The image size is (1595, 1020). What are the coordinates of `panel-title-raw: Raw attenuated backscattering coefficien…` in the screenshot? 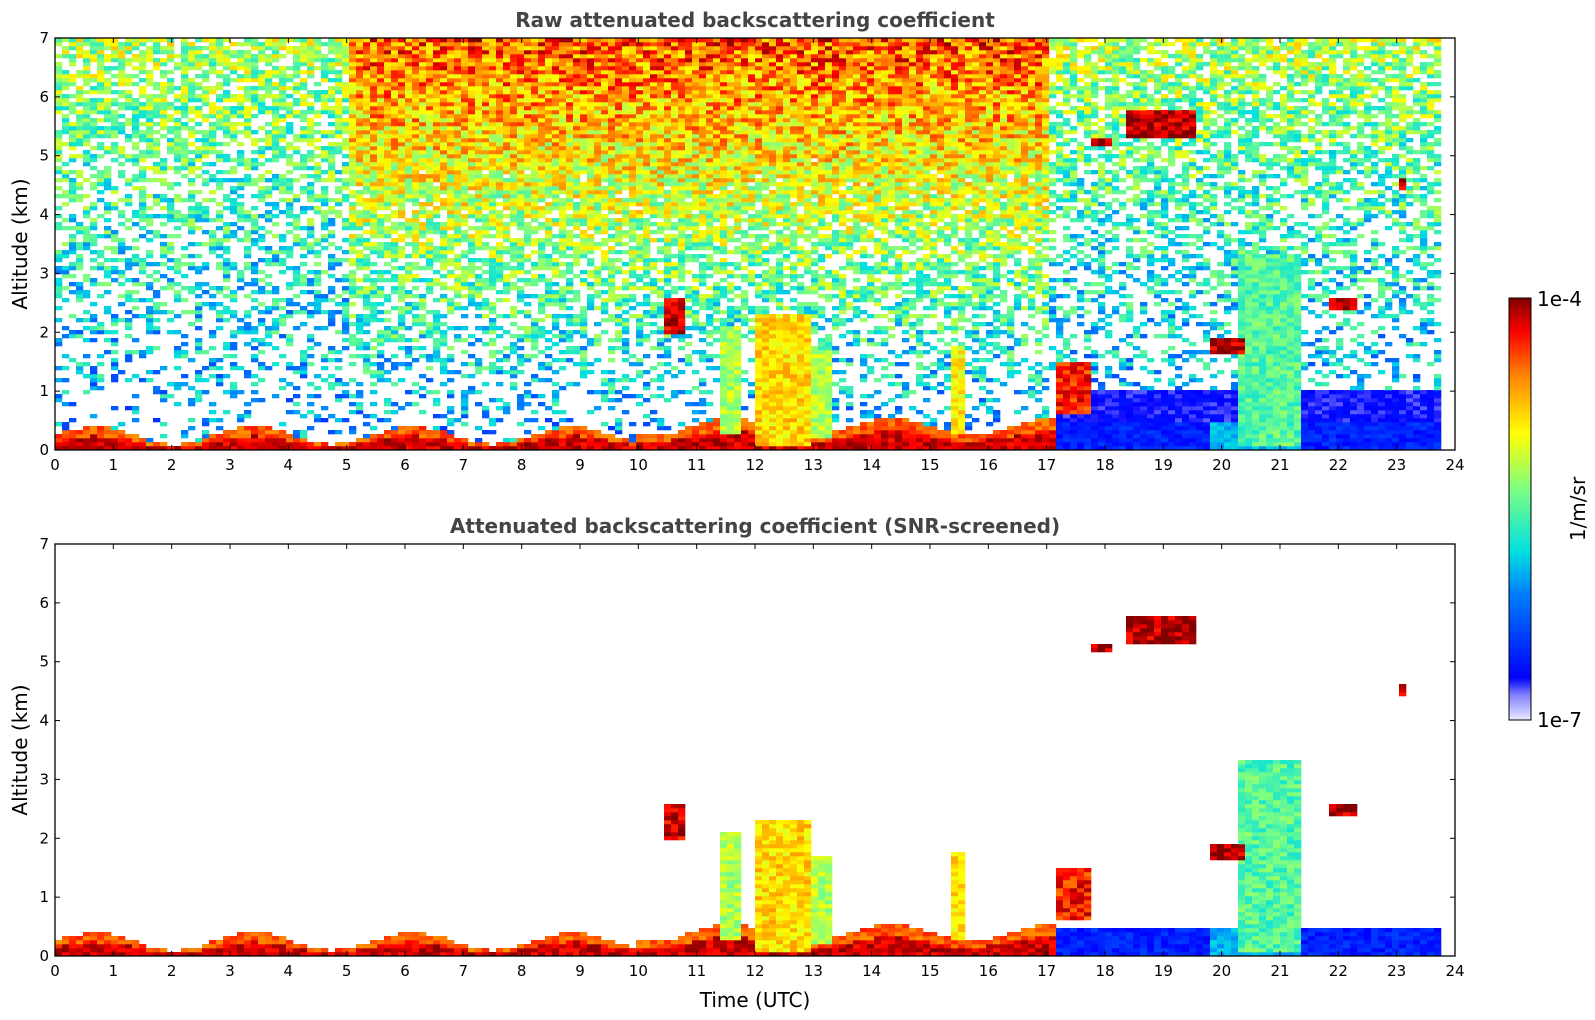 It's located at (755, 20).